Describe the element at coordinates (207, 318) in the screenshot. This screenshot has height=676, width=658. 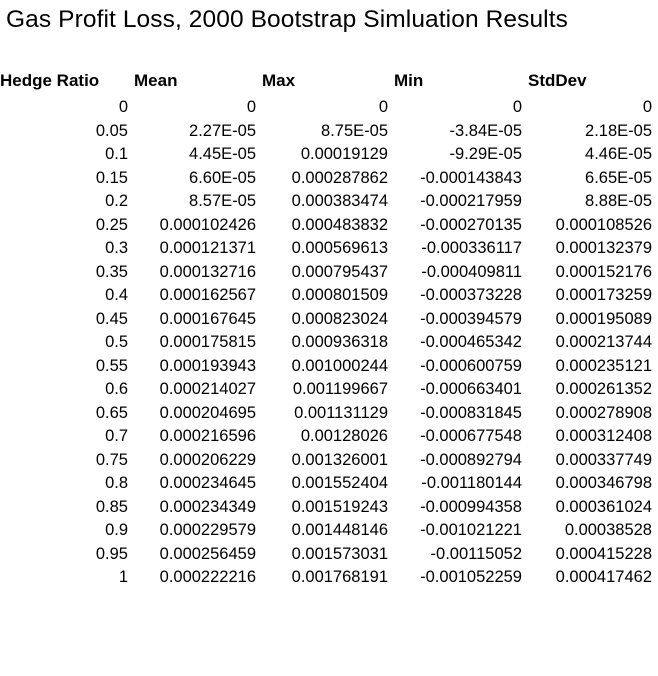
I see `cell-mean: 0.000167645` at that location.